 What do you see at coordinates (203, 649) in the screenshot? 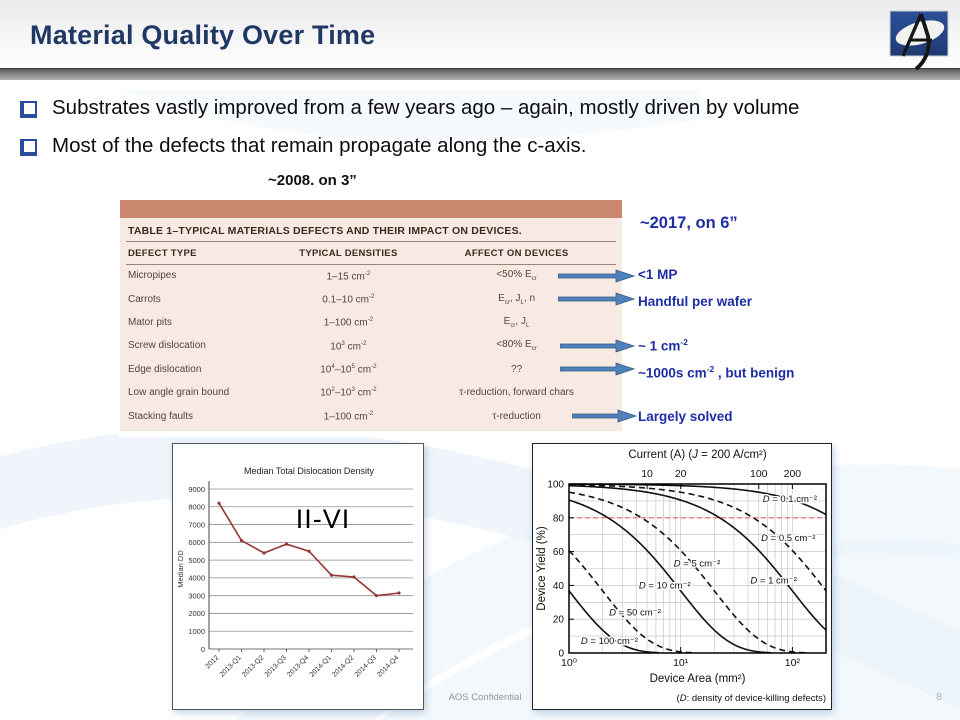
I see `y-tick-label: 0` at bounding box center [203, 649].